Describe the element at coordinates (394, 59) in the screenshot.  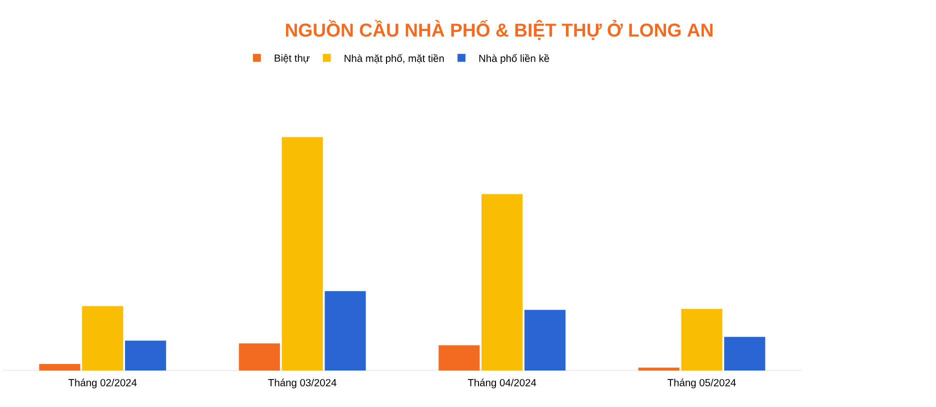
I see `legend-label: Nhà mặt phố, mặt tiền` at that location.